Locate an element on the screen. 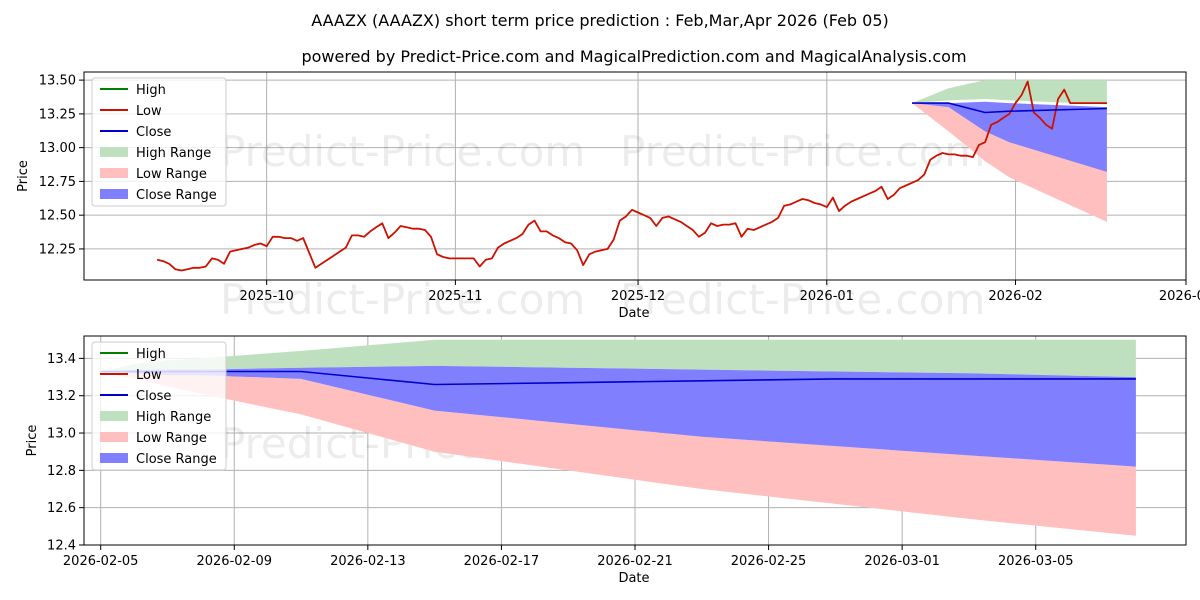  x-tick-label: 2026-02-25 is located at coordinates (769, 561).